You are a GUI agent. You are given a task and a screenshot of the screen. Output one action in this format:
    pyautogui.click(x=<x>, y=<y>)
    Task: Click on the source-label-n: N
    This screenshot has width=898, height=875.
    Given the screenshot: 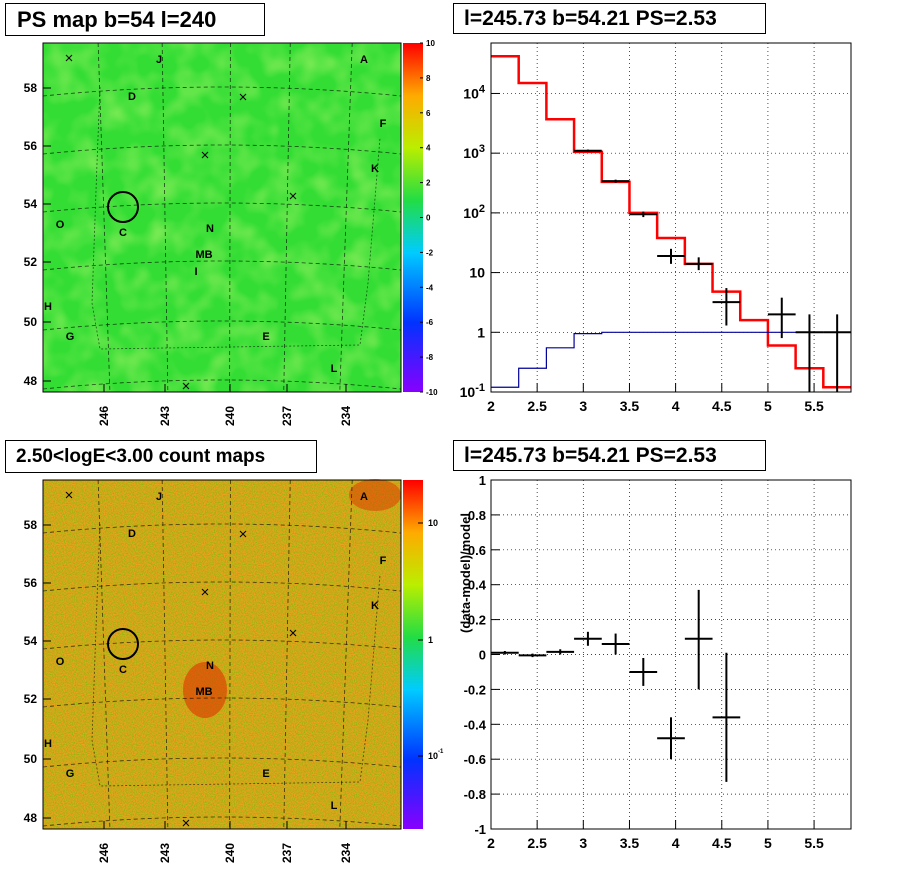 What is the action you would take?
    pyautogui.click(x=210, y=666)
    